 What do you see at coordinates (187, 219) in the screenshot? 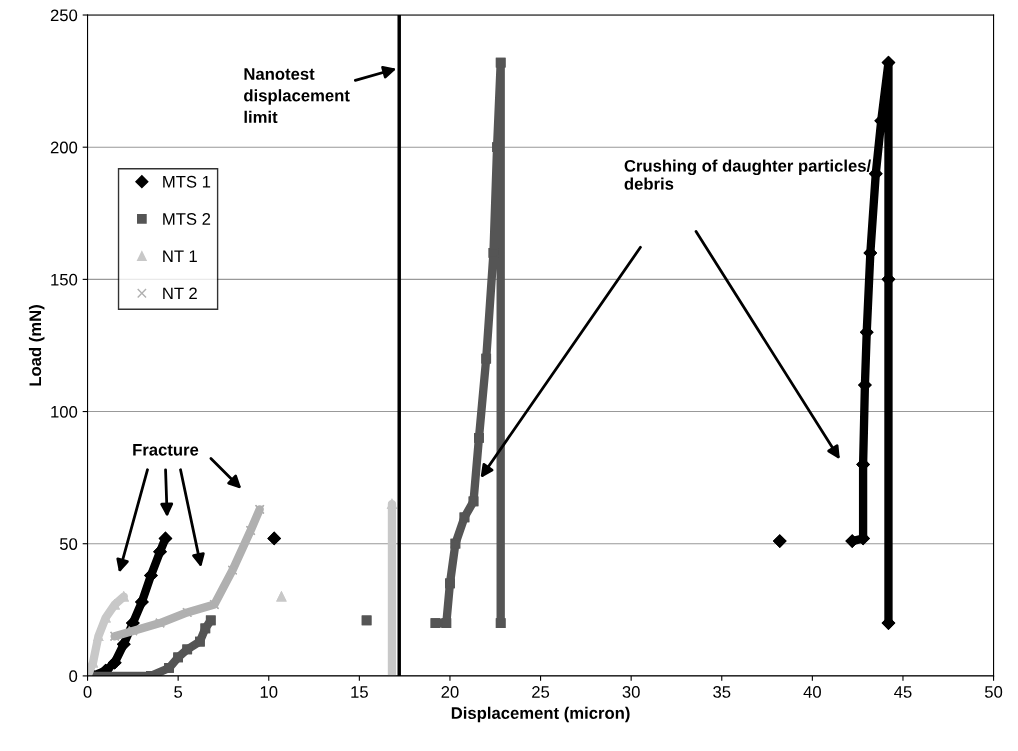
I see `legend-label: MTS 2` at bounding box center [187, 219].